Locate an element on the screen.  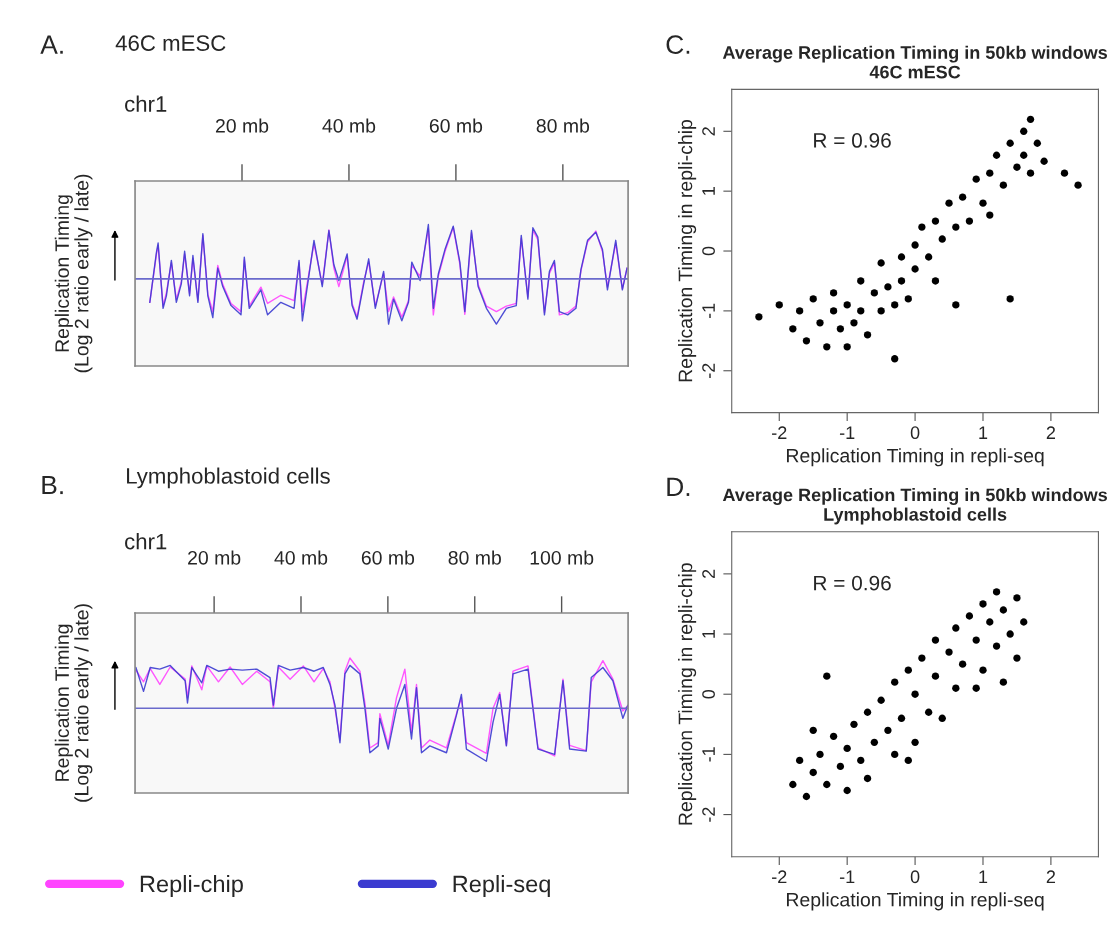
x-tick-label: 80 mb is located at coordinates (474, 557).